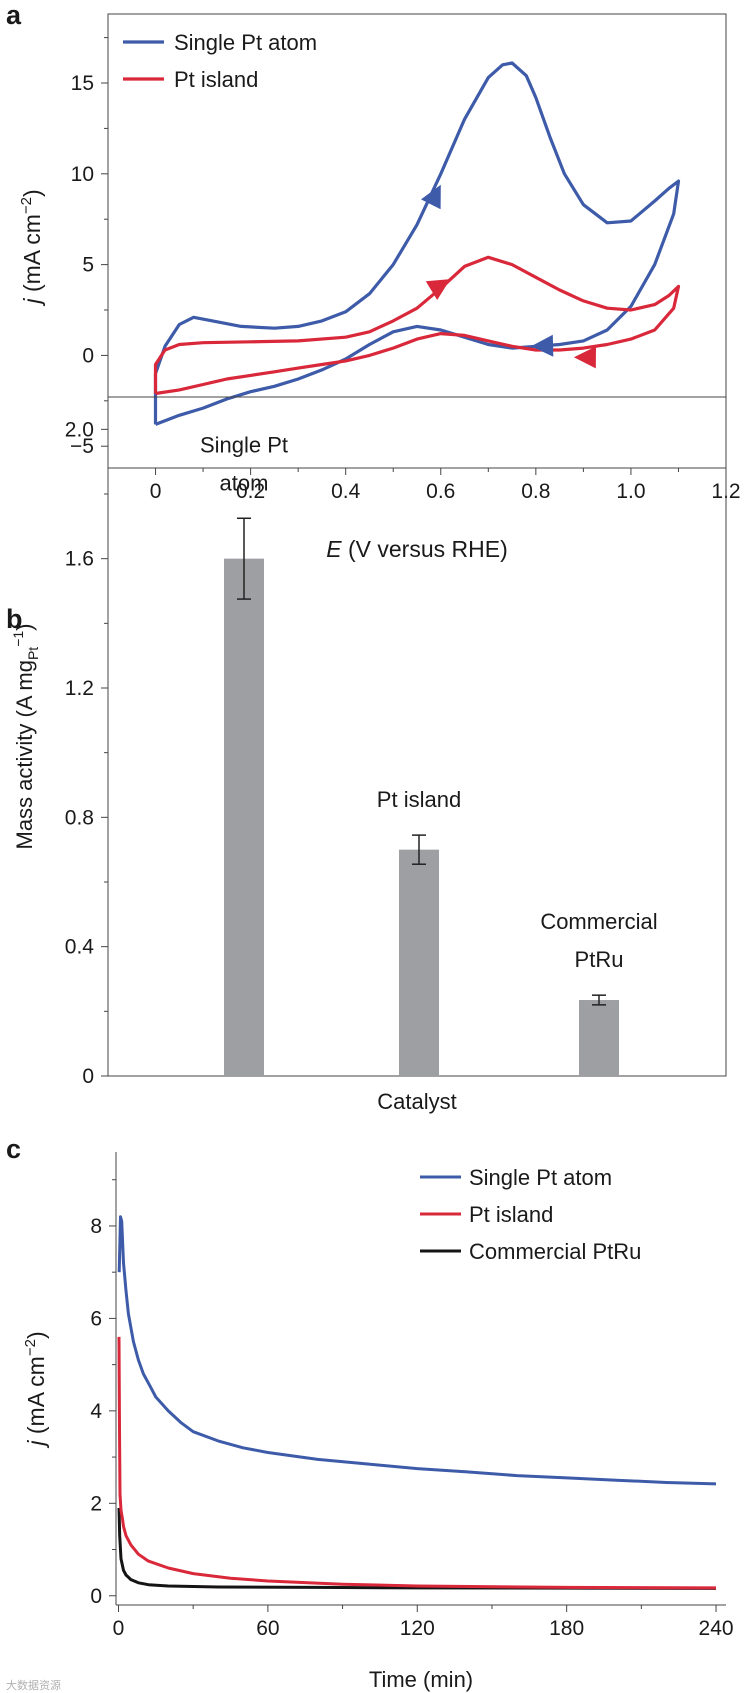 This screenshot has width=744, height=1693. Describe the element at coordinates (33, 653) in the screenshot. I see `y-axis-sub: Pt` at that location.